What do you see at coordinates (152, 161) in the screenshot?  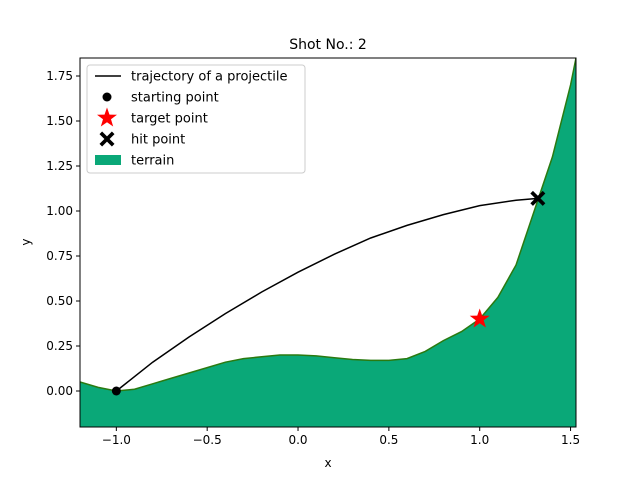 I see `legend-label: terrain` at bounding box center [152, 161].